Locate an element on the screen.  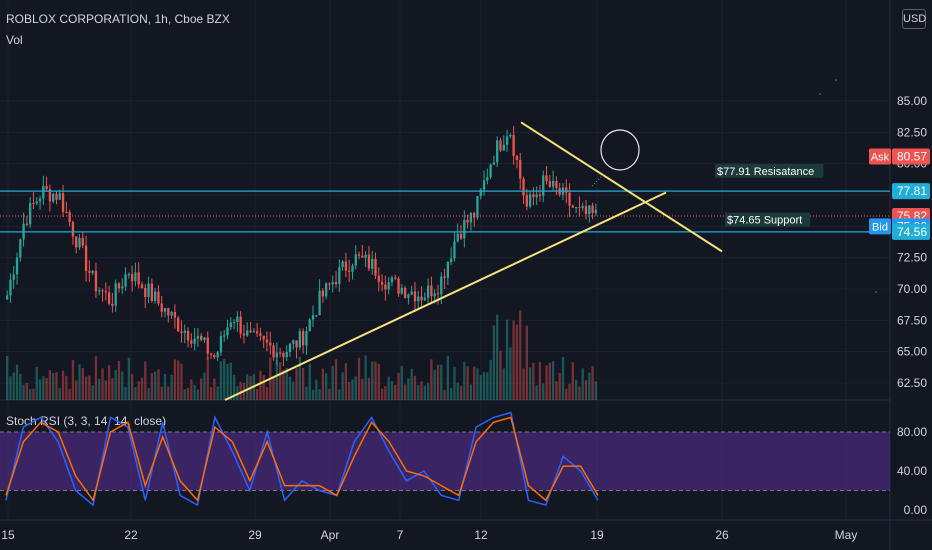
price-tag-prefix is located at coordinates (880, 156).